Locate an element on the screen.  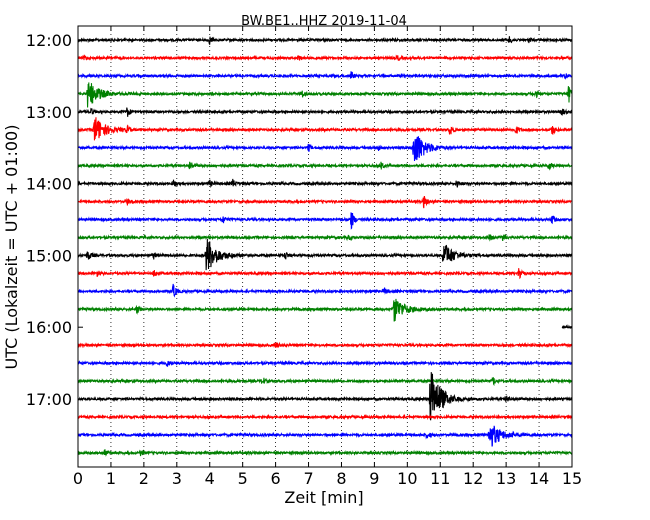
y-tick-label: 13:00 is located at coordinates (49, 112).